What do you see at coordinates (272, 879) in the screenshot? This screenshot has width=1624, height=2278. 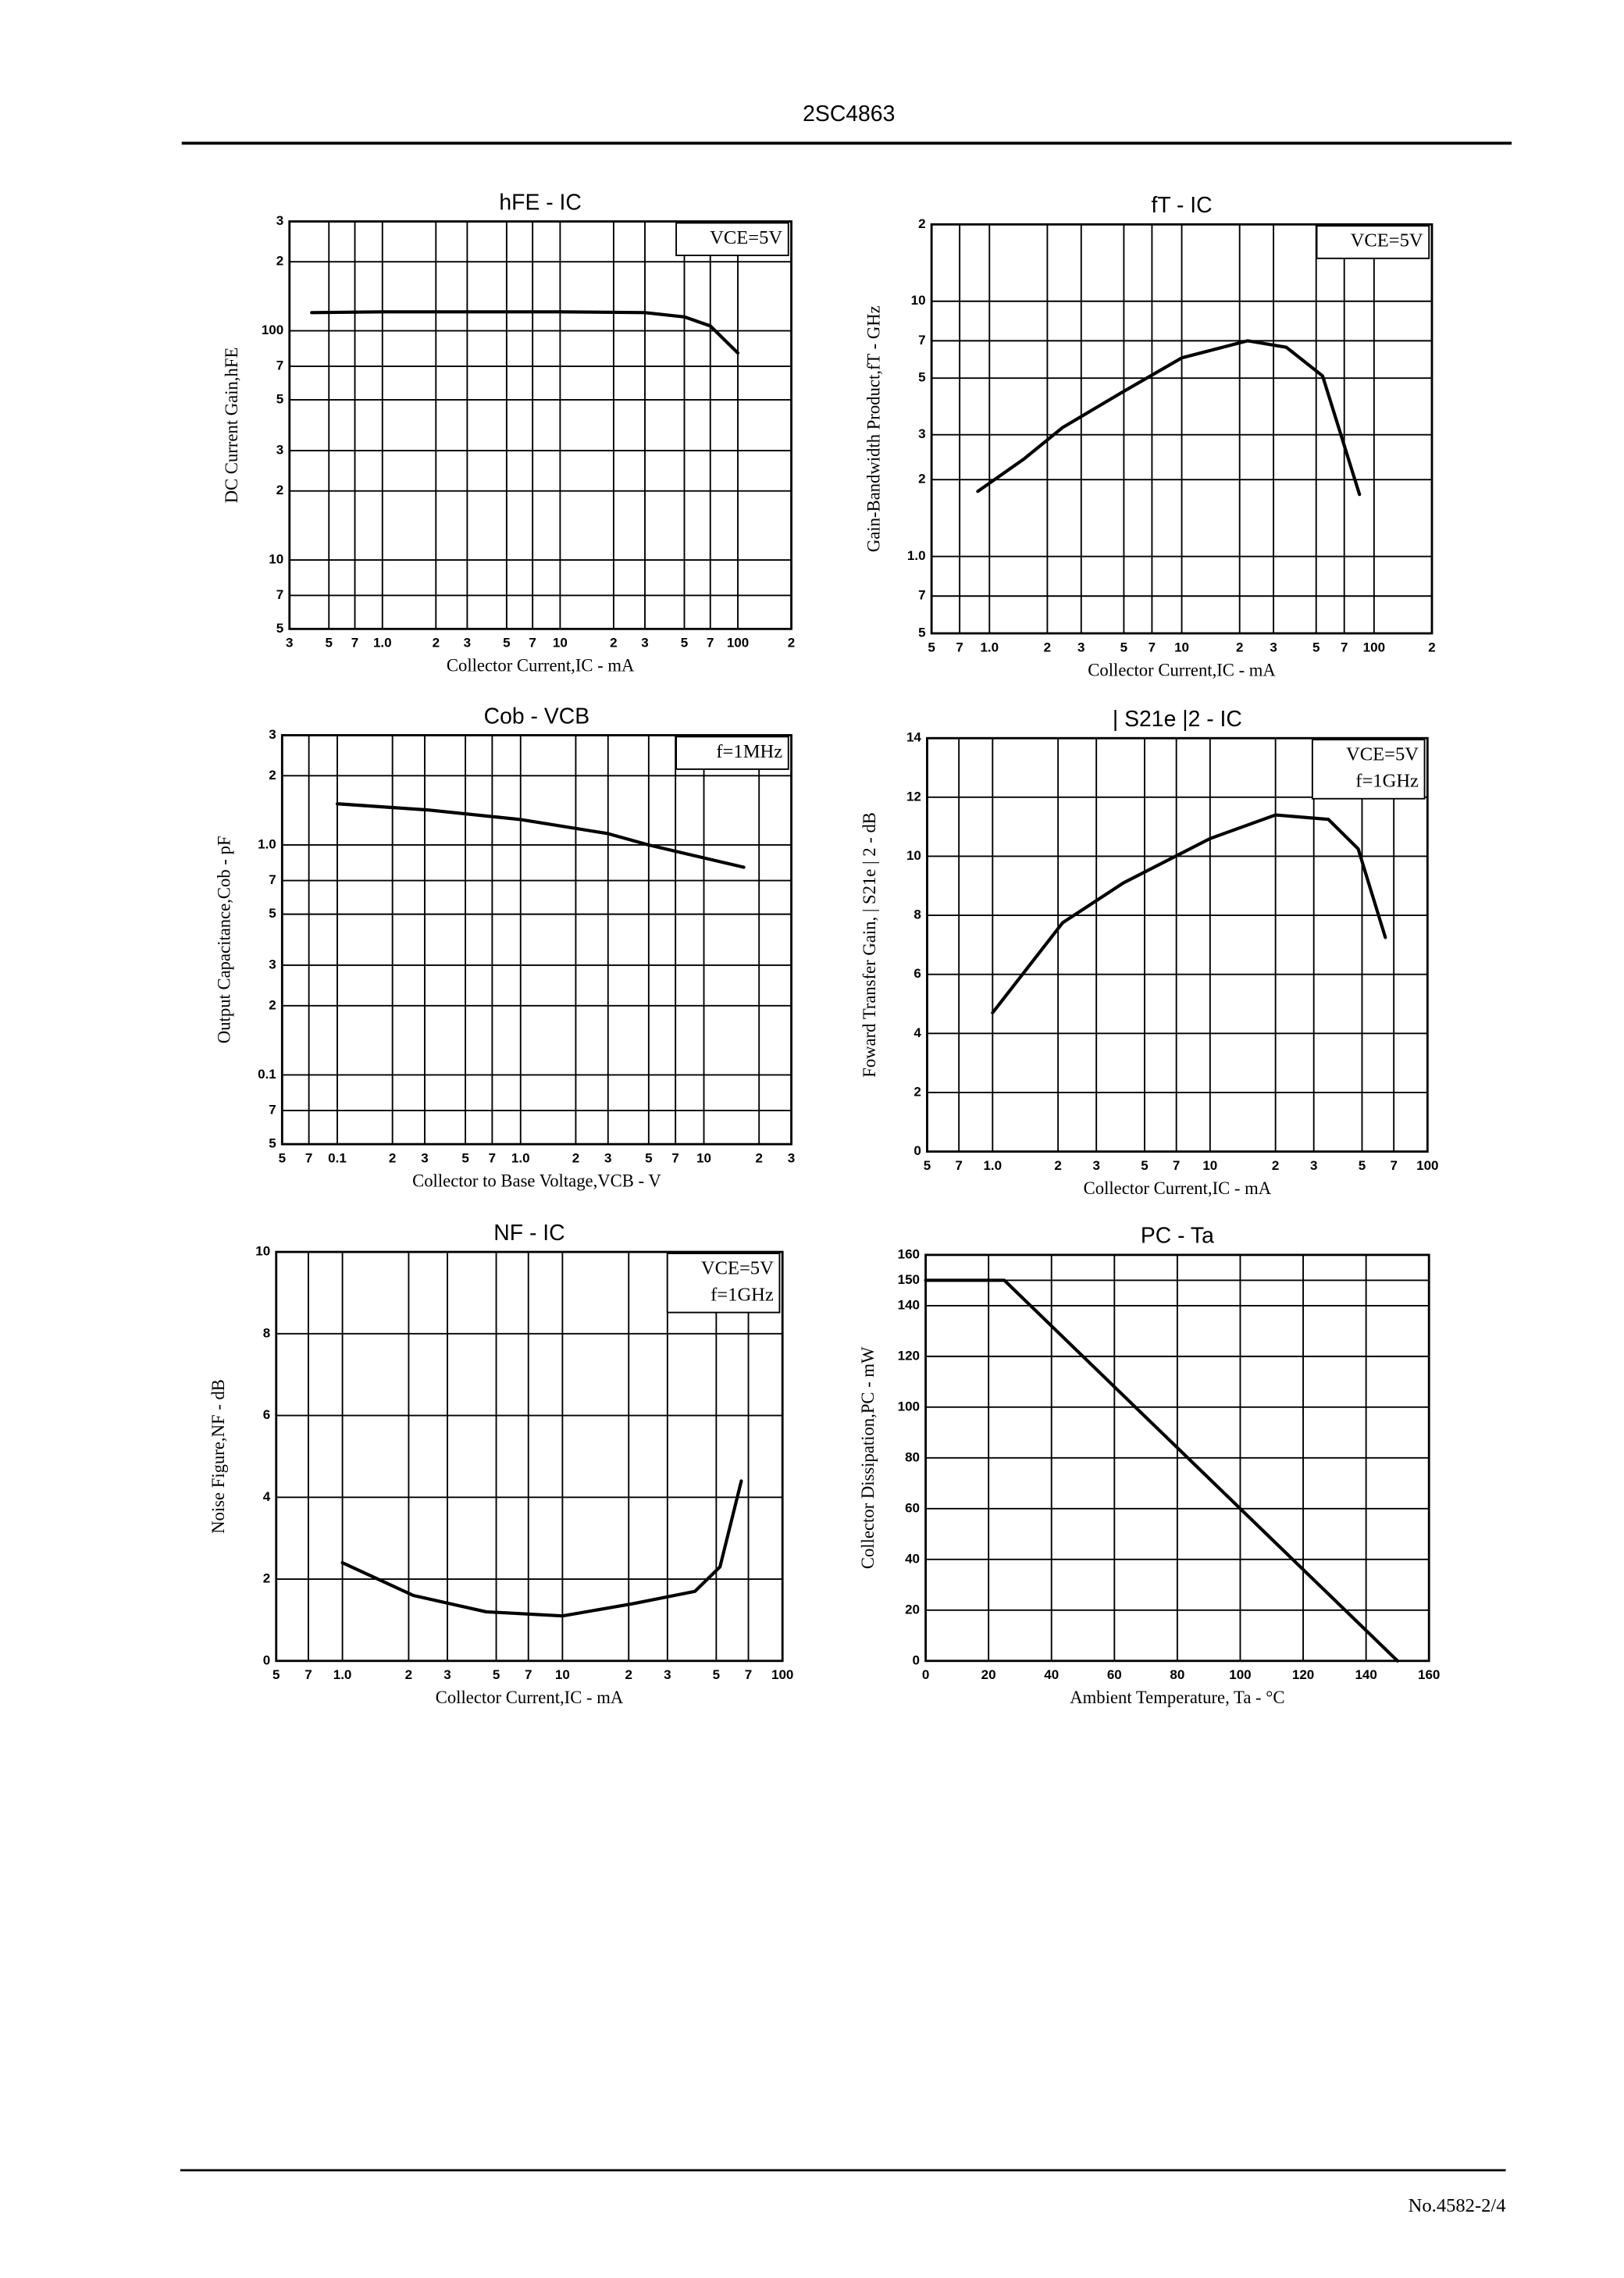 I see `y-tick-label: 7` at bounding box center [272, 879].